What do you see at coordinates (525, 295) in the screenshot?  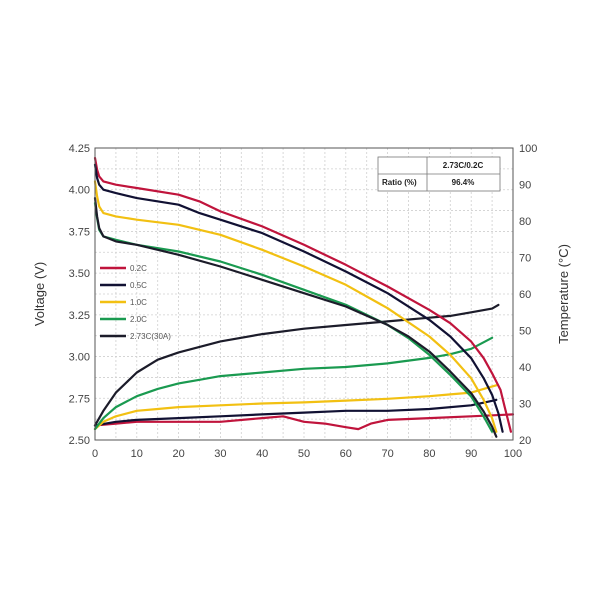 I see `y2-tick-label: 60` at bounding box center [525, 295].